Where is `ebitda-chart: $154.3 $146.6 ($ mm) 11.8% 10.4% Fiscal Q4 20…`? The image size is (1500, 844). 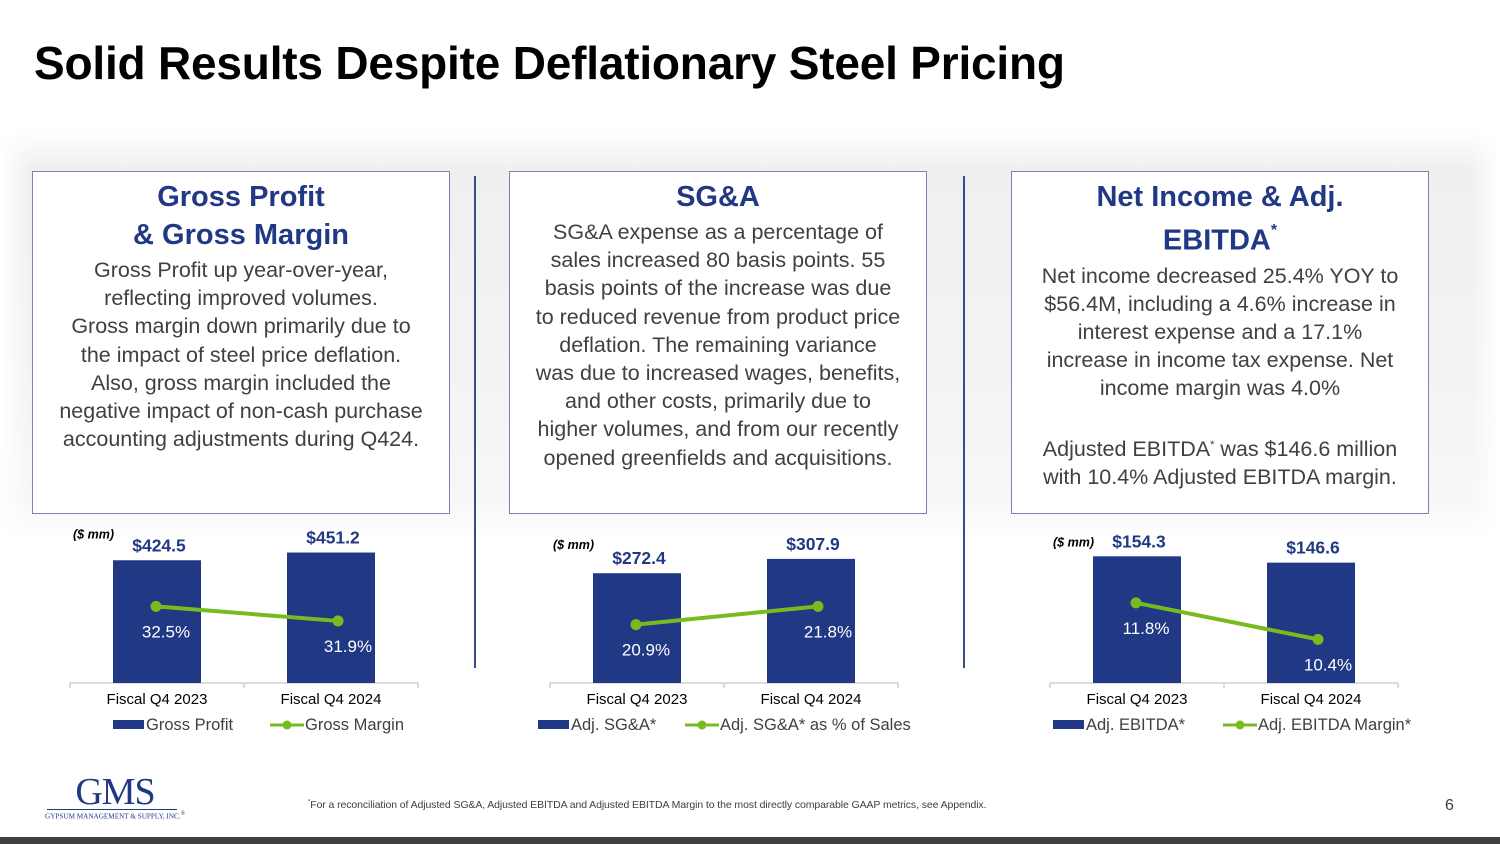
ebitda-chart: $154.3 $146.6 ($ mm) 11.8% 10.4% Fiscal Q4 20… is located at coordinates (1220, 635).